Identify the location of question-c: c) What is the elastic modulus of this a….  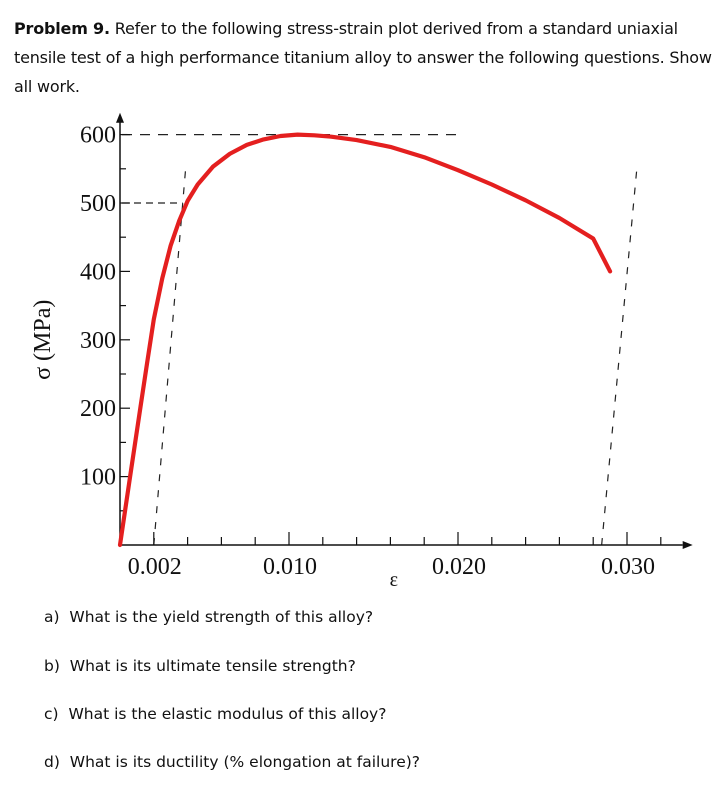
(215, 714).